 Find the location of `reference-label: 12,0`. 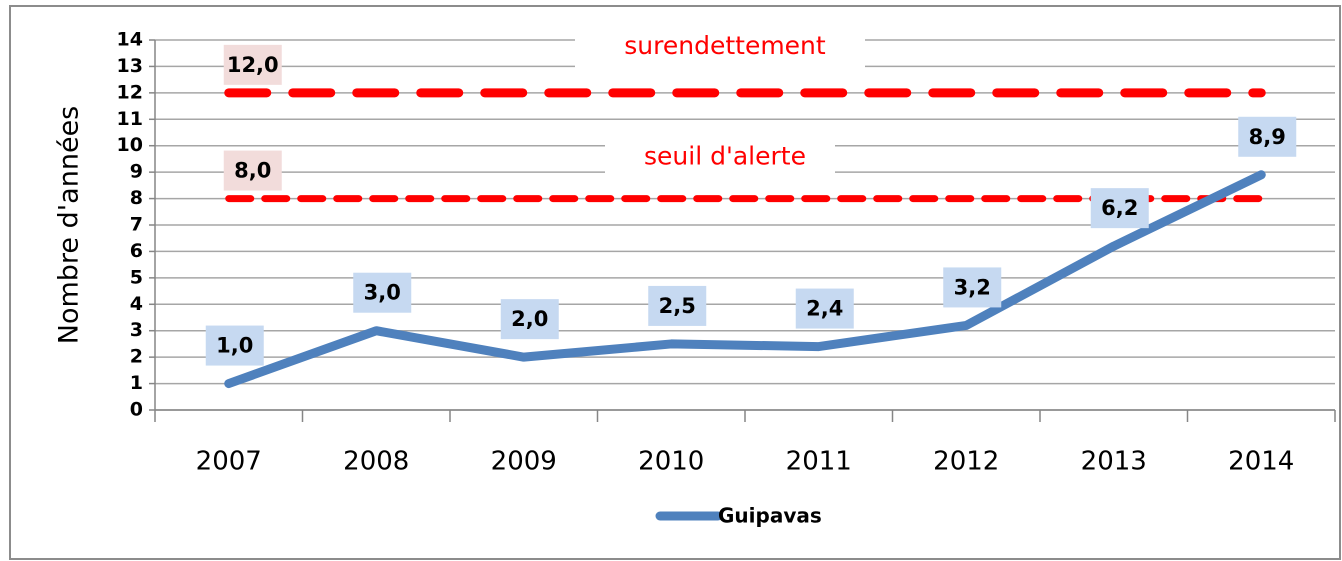

reference-label: 12,0 is located at coordinates (253, 65).